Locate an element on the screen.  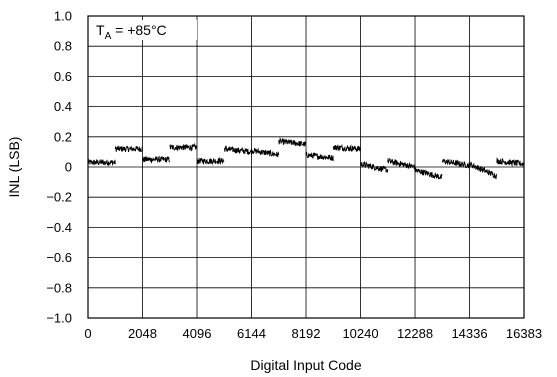
annotation-main: T is located at coordinates (100, 30).